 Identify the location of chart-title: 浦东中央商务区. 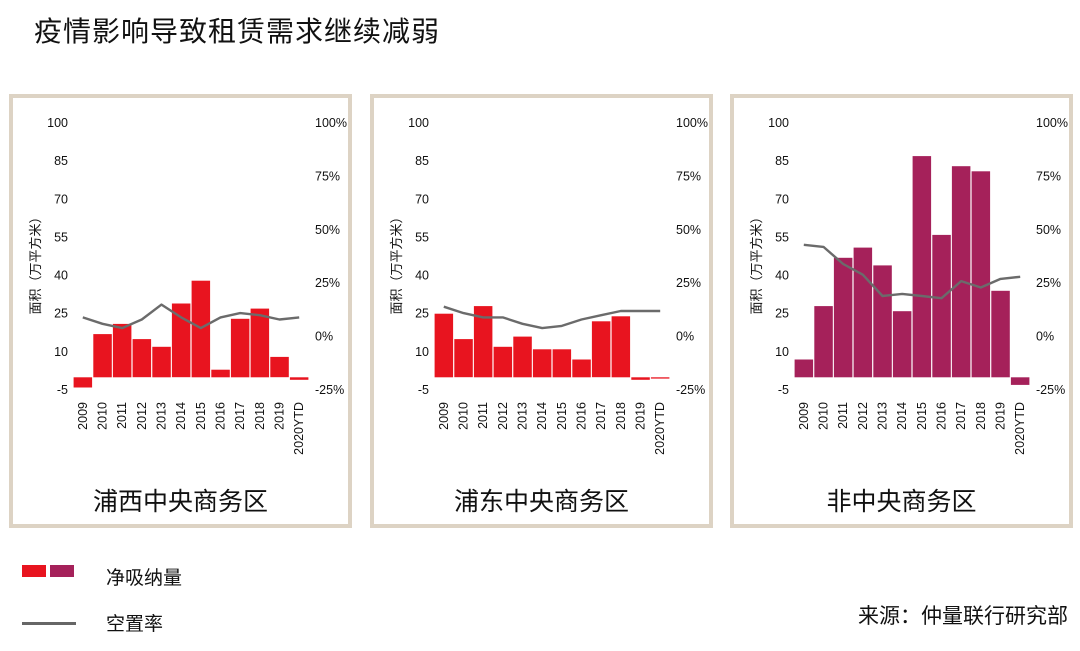
(541, 501).